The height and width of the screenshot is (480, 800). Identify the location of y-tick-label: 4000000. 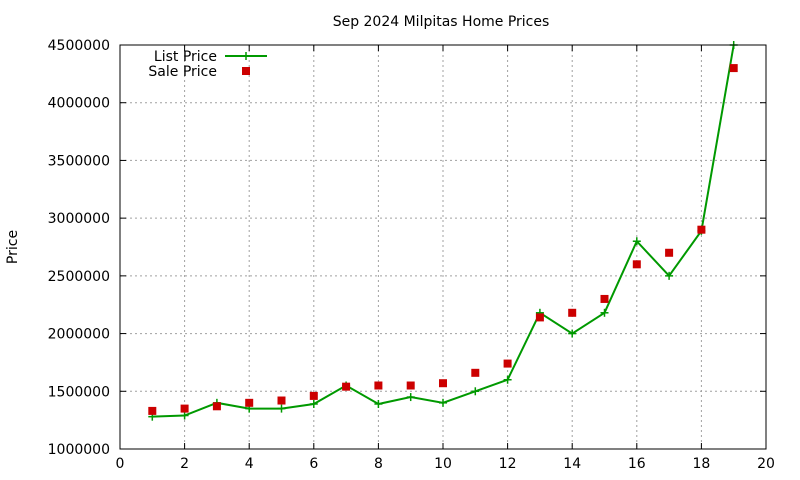
(79, 104).